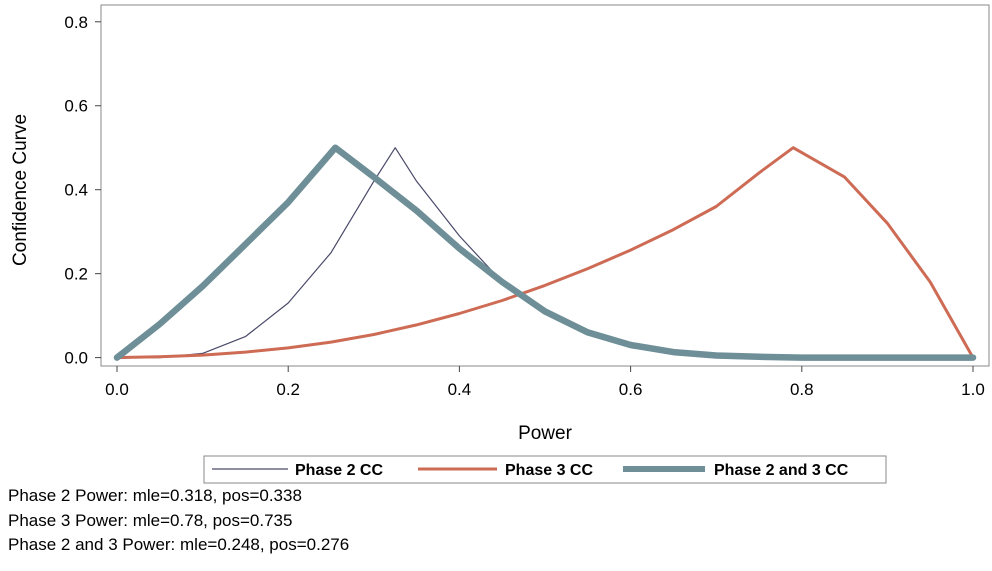 This screenshot has height=571, width=992. What do you see at coordinates (76, 274) in the screenshot?
I see `y-tick-label: 0.2` at bounding box center [76, 274].